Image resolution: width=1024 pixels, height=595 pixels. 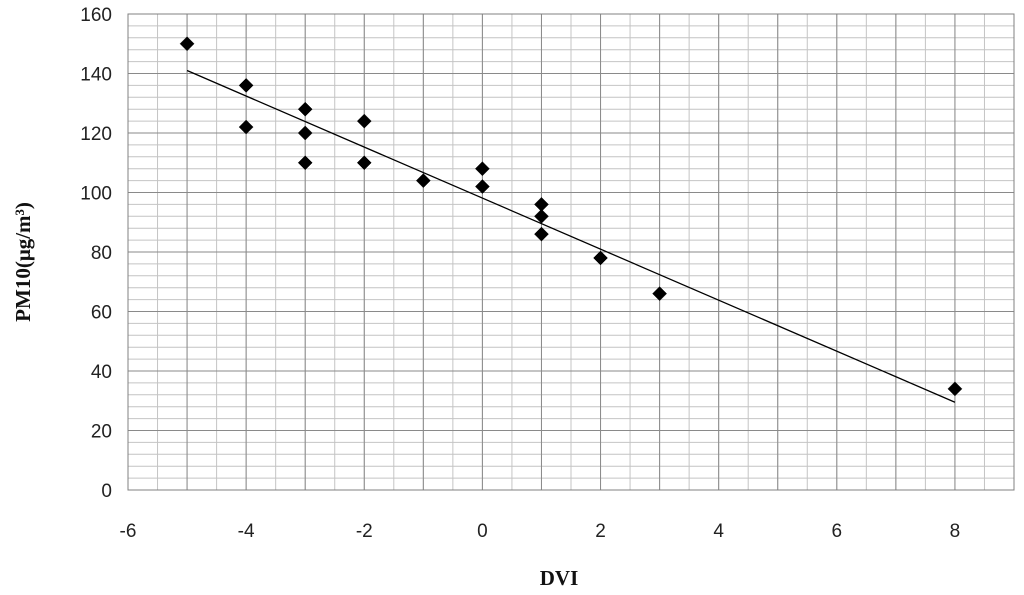 What do you see at coordinates (559, 578) in the screenshot?
I see `x-axis-title: DVI` at bounding box center [559, 578].